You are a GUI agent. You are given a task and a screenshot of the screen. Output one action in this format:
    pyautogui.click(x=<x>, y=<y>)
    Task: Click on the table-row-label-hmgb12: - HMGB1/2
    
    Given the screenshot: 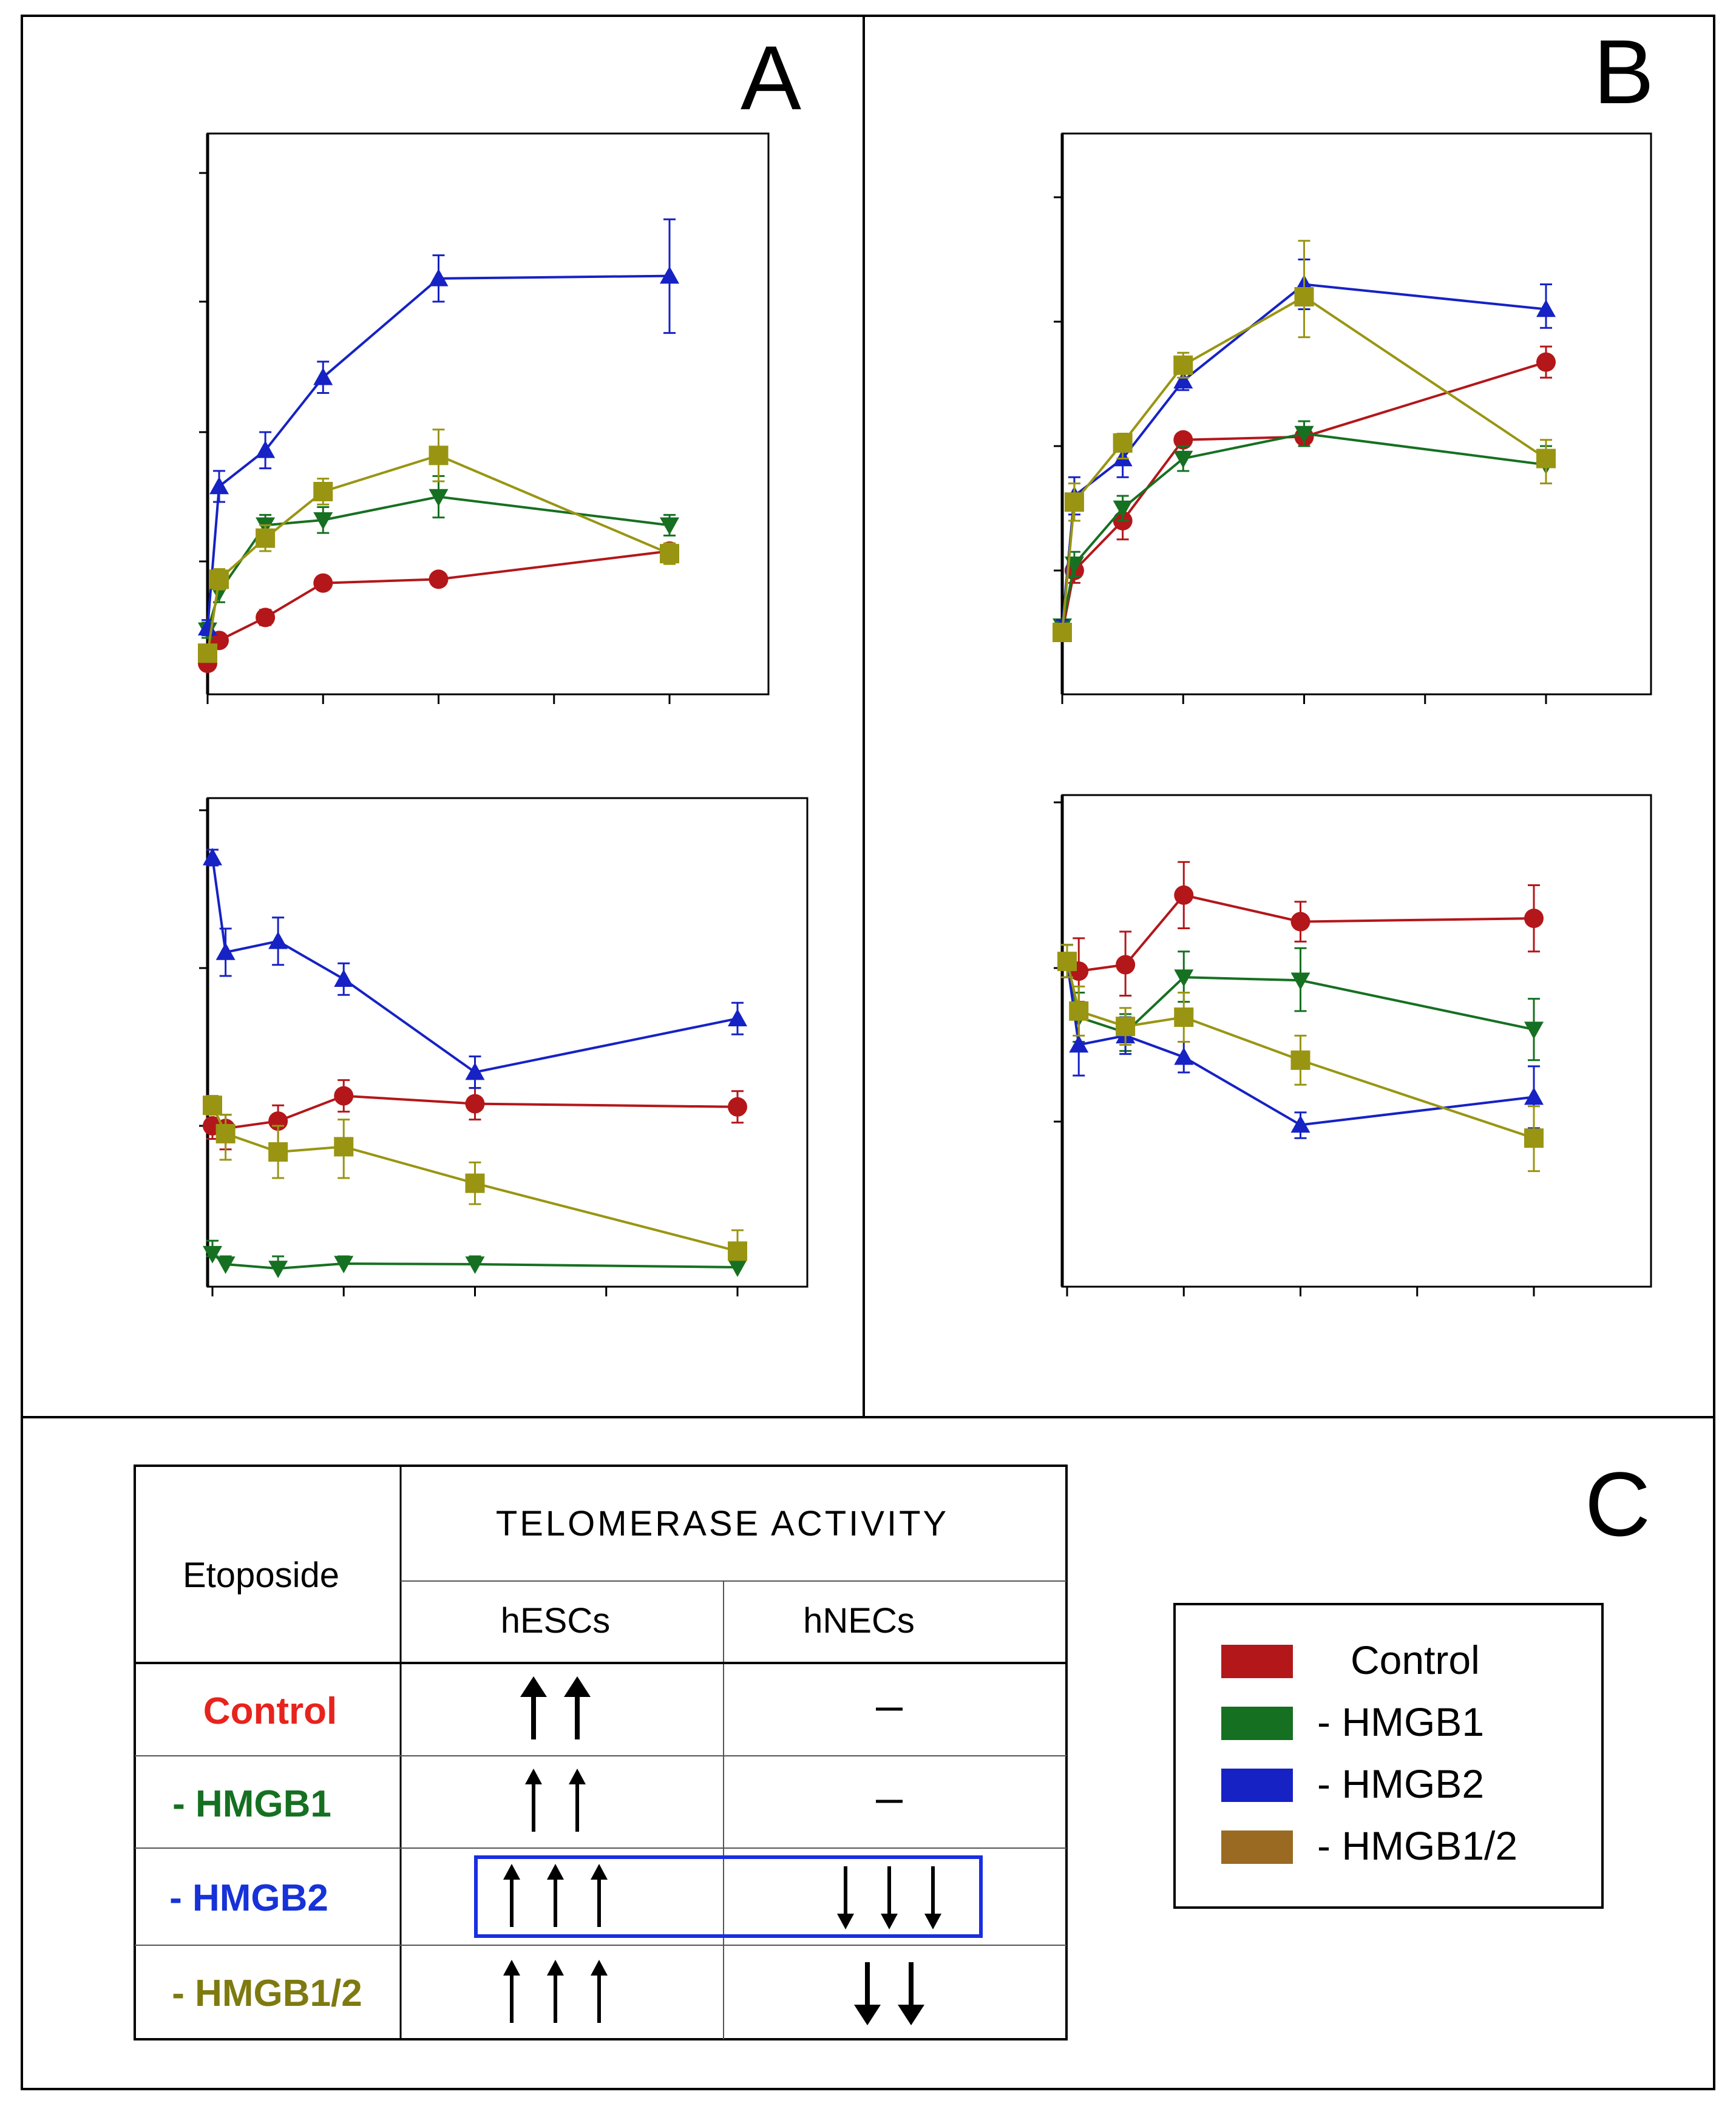 What is the action you would take?
    pyautogui.click(x=267, y=1994)
    